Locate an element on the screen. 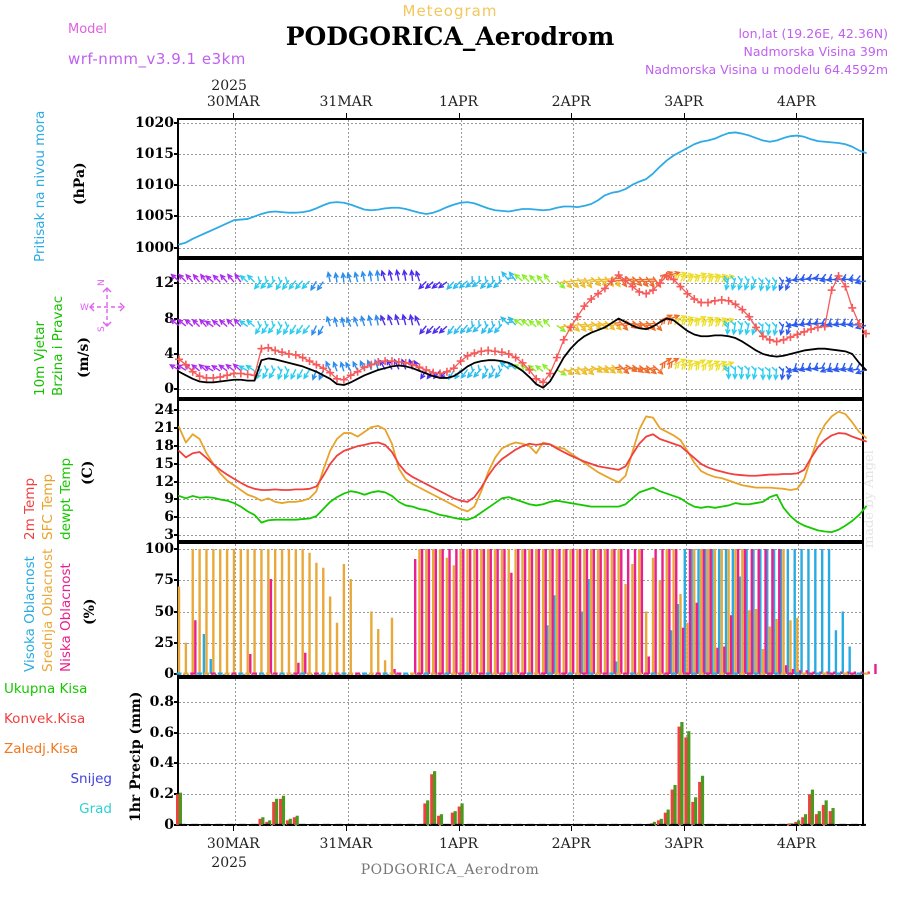 The image size is (900, 900). y-axis-tick-label: 9 is located at coordinates (169, 499).